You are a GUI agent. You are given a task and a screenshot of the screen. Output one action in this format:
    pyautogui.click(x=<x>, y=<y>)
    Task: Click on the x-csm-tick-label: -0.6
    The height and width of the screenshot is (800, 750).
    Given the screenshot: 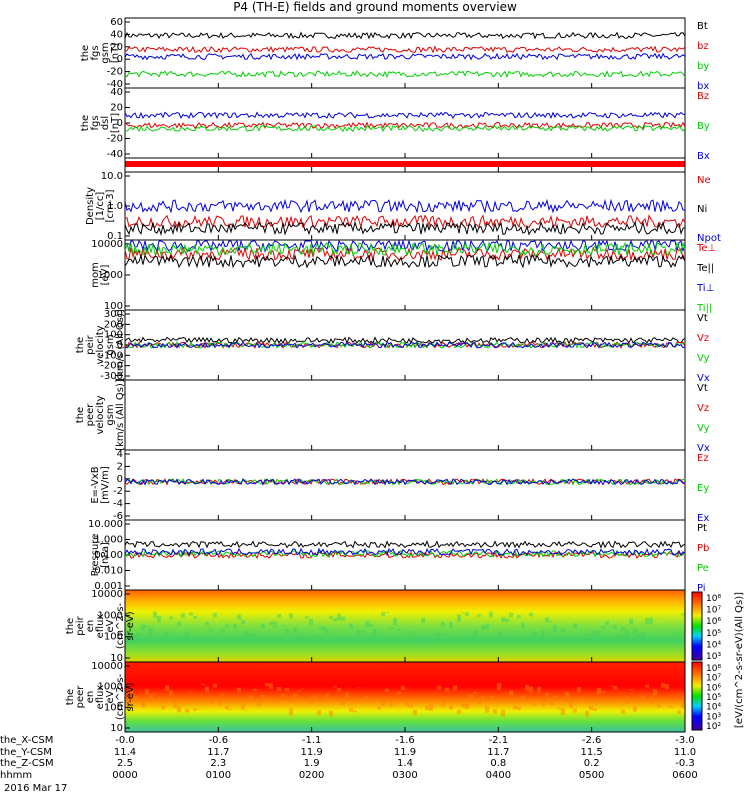 What is the action you would take?
    pyautogui.click(x=218, y=740)
    